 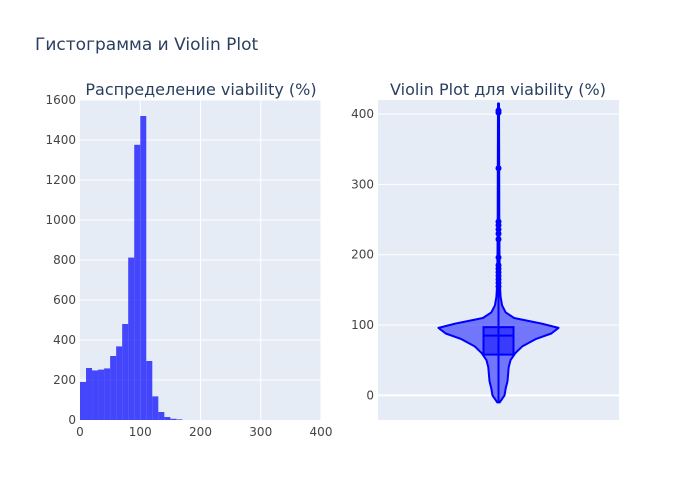 What do you see at coordinates (64, 380) in the screenshot?
I see `histogram-y-tick-label: 200` at bounding box center [64, 380].